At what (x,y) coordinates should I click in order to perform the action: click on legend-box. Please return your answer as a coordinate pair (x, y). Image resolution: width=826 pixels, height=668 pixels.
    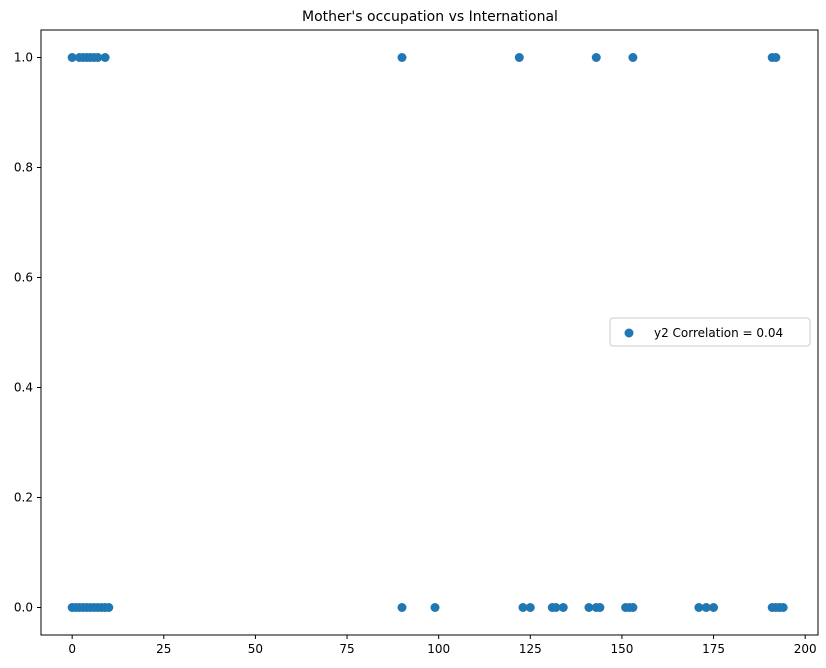
    Looking at the image, I should click on (710, 332).